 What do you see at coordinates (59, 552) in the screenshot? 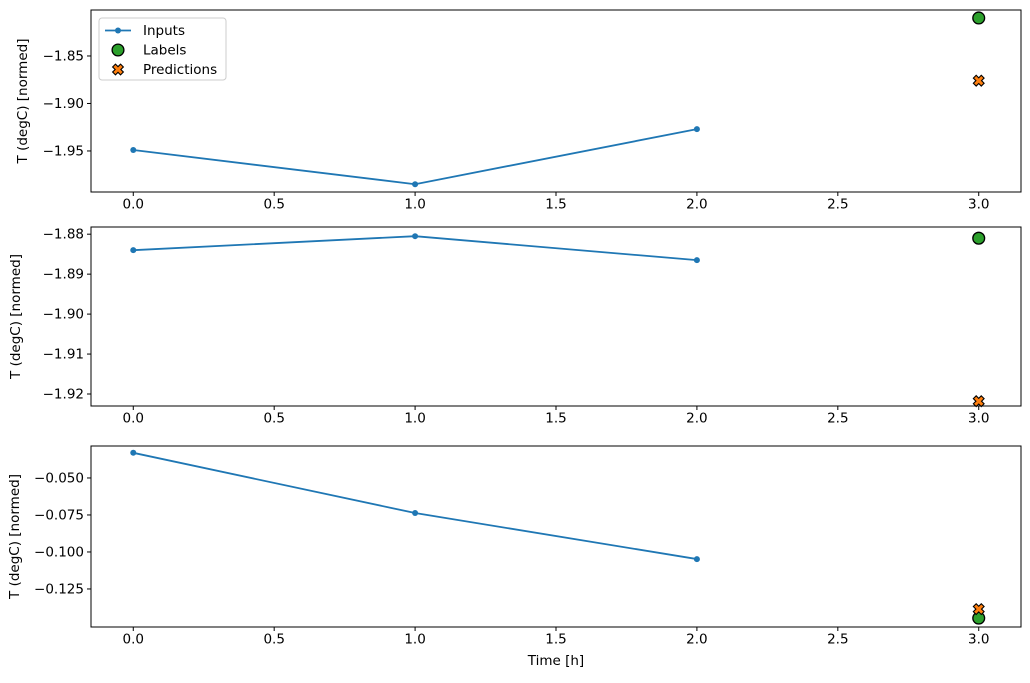
I see `y-tick-label: −0.100` at bounding box center [59, 552].